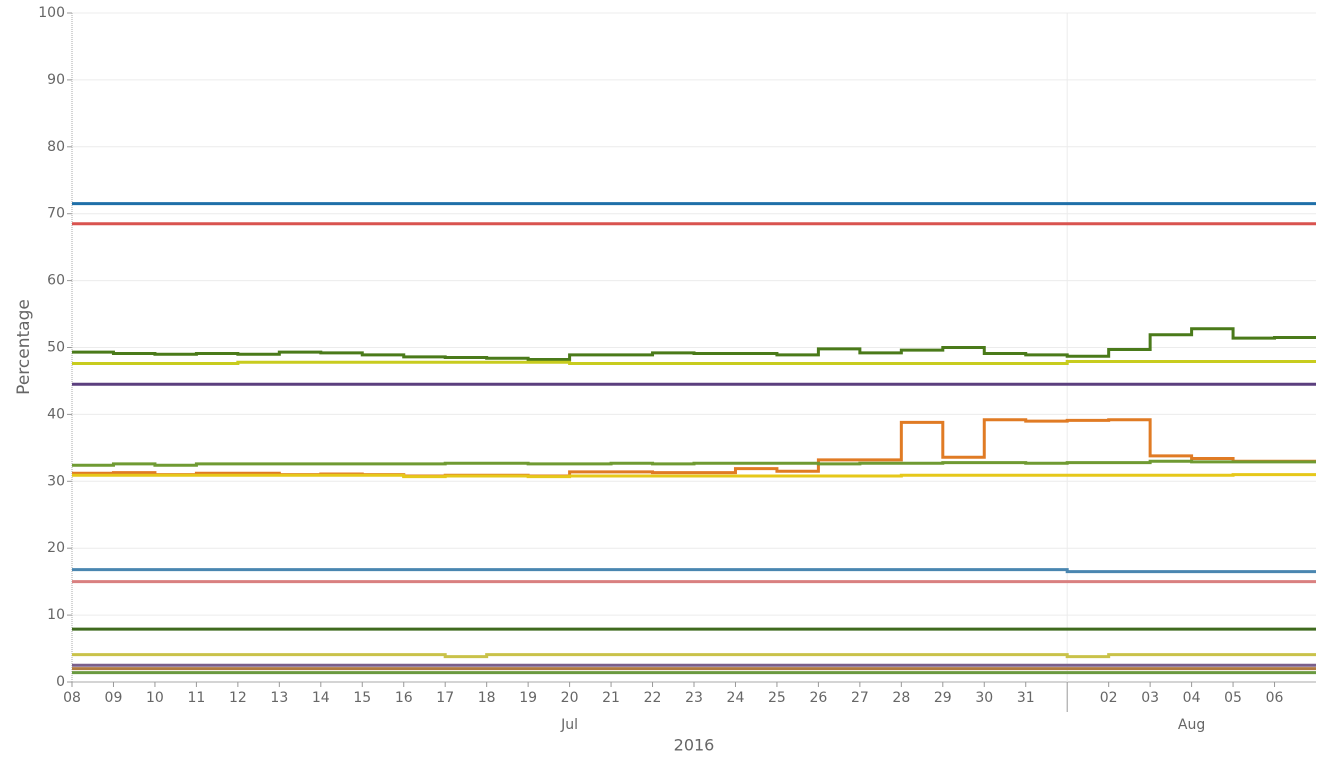 The width and height of the screenshot is (1324, 760). What do you see at coordinates (445, 698) in the screenshot?
I see `x-tick-label: 17` at bounding box center [445, 698].